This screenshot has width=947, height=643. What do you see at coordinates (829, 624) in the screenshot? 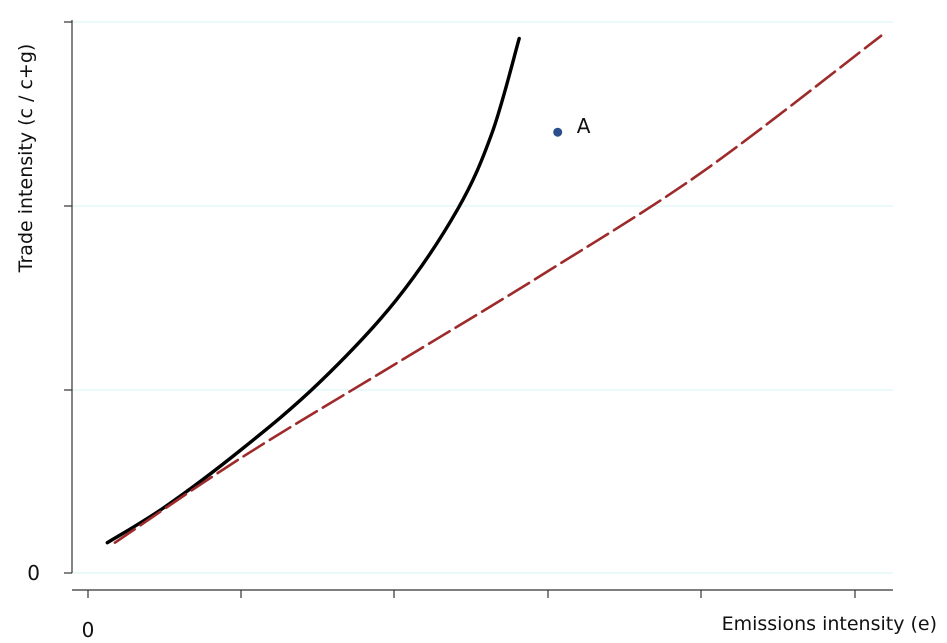
I see `x-axis-title: Emissions intensity (e)` at bounding box center [829, 624].